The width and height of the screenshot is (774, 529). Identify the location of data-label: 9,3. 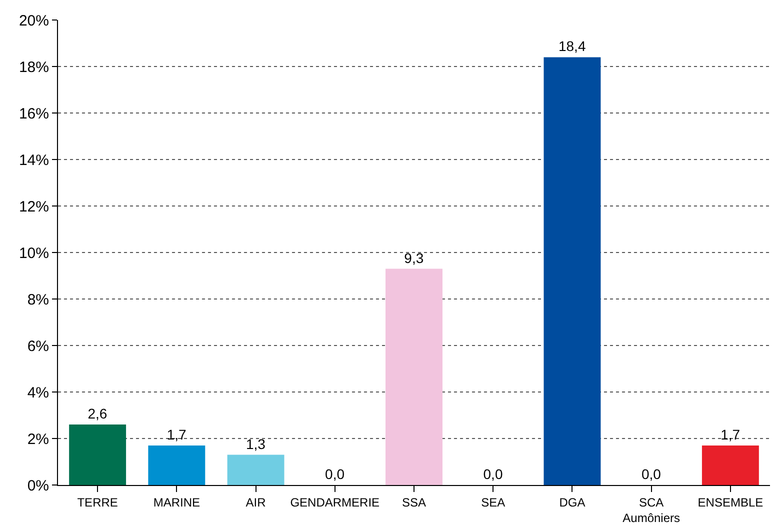
(414, 258).